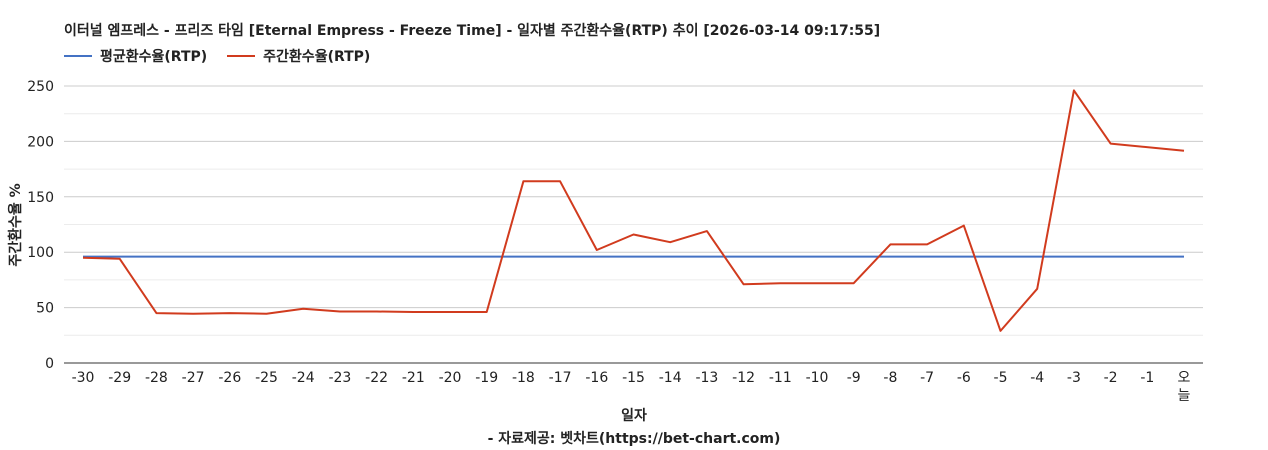  I want to click on x-tick-label: -28, so click(156, 378).